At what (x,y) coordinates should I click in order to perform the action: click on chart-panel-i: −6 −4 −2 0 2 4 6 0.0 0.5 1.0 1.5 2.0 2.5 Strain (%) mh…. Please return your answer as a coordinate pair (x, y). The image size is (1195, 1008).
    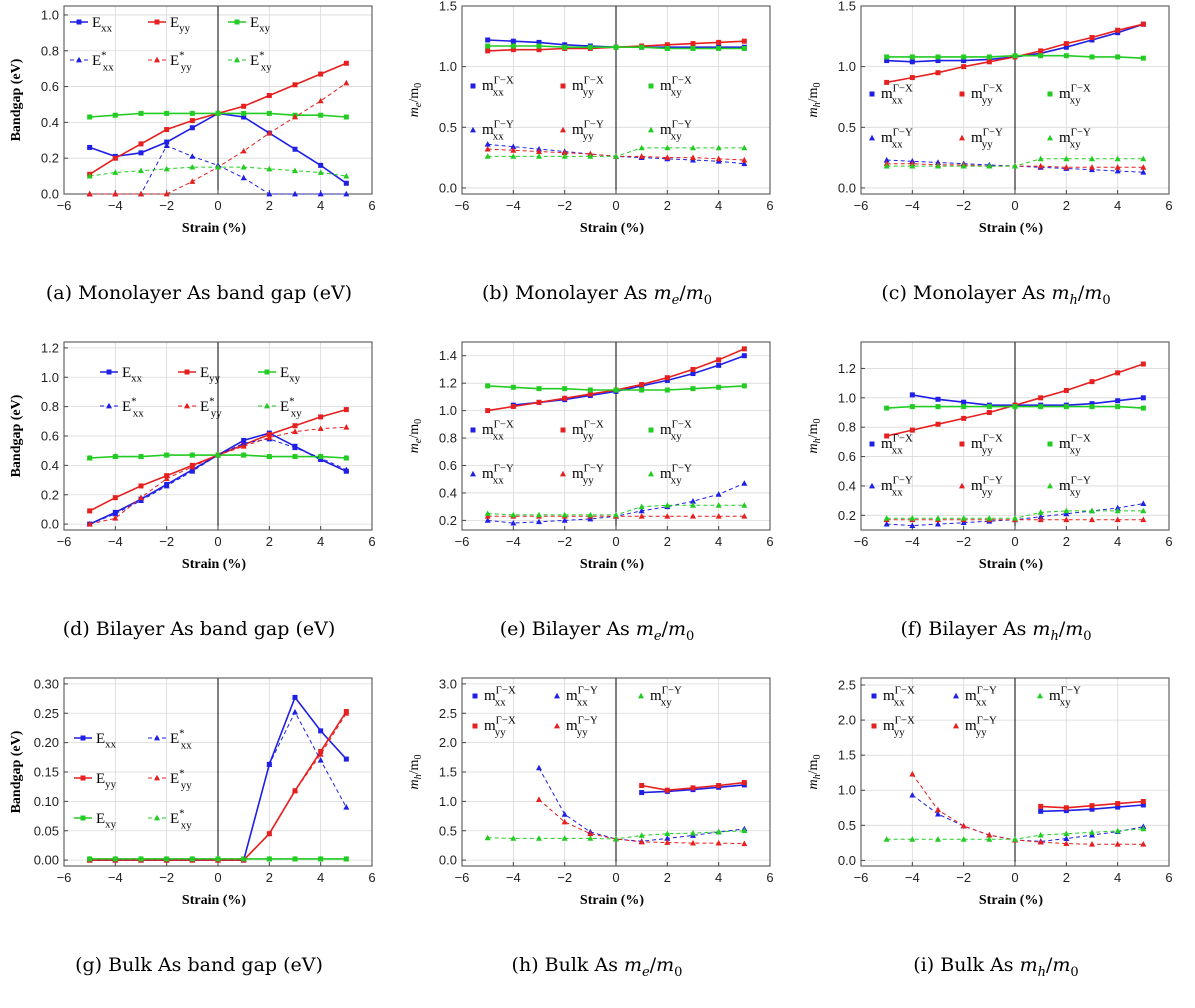
    Looking at the image, I should click on (996, 840).